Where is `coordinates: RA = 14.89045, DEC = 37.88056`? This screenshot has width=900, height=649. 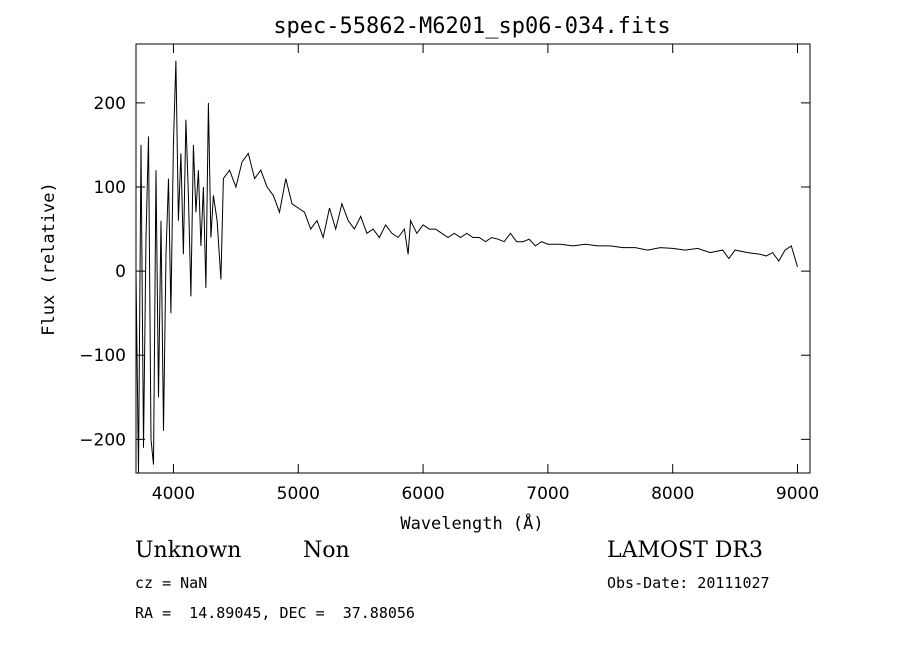
coordinates: RA = 14.89045, DEC = 37.88056 is located at coordinates (275, 613).